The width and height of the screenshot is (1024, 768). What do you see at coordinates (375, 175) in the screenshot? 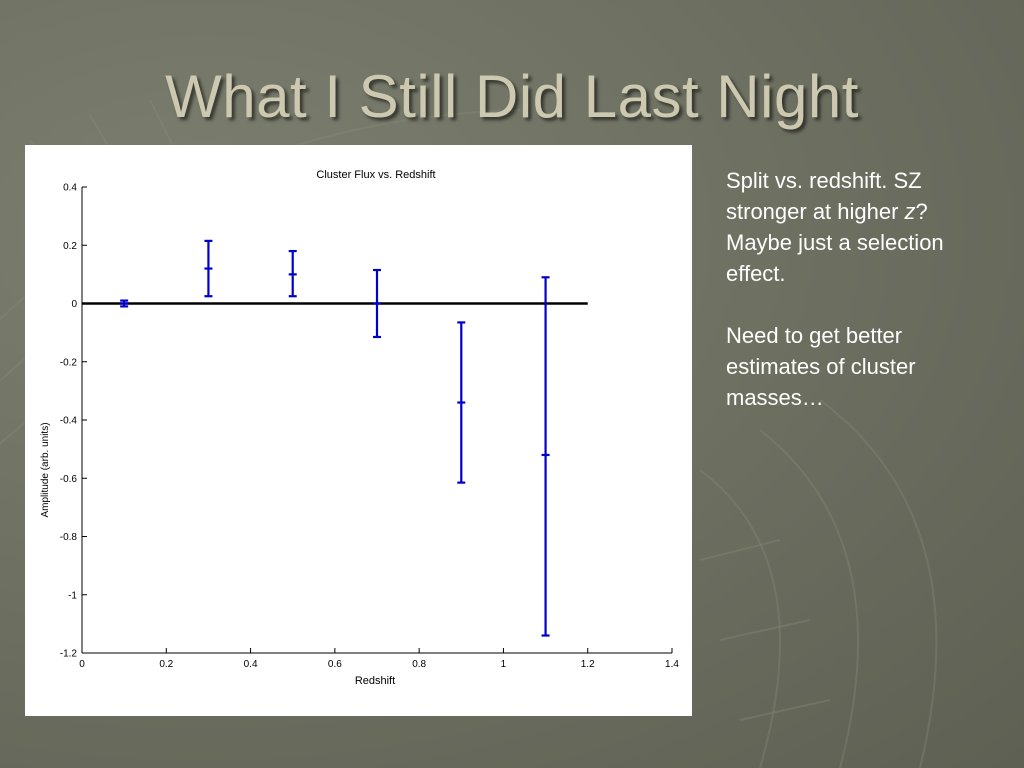
I see `chart-title: Cluster Flux vs. Redshift` at bounding box center [375, 175].